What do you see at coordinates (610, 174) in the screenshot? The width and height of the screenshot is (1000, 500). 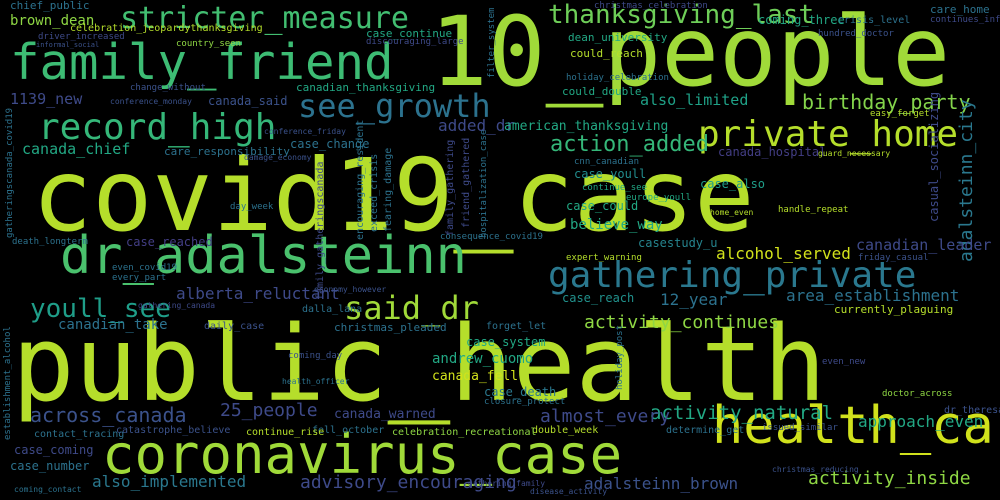 I see `word-case-youll: case_youll` at bounding box center [610, 174].